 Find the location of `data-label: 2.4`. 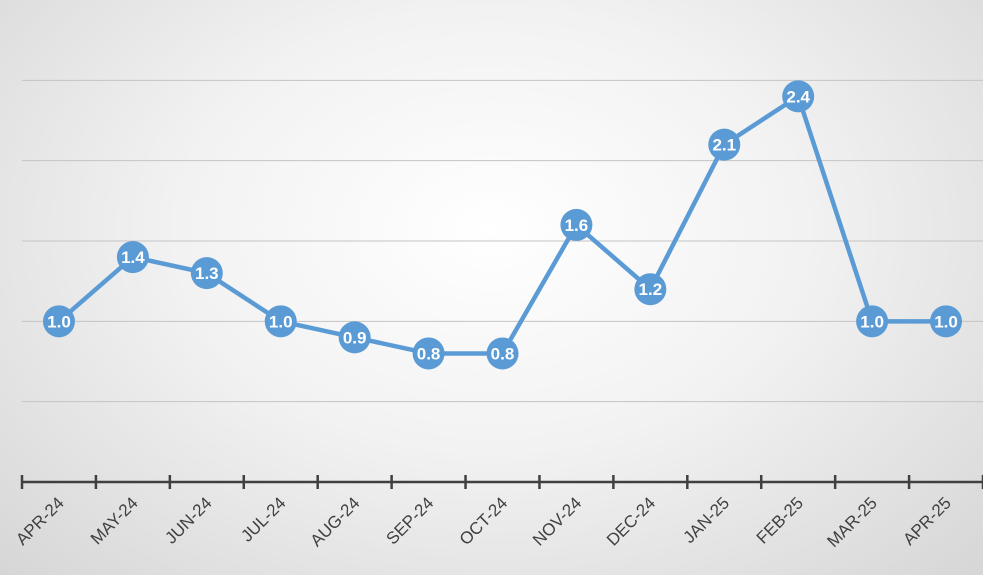

data-label: 2.4 is located at coordinates (798, 96).